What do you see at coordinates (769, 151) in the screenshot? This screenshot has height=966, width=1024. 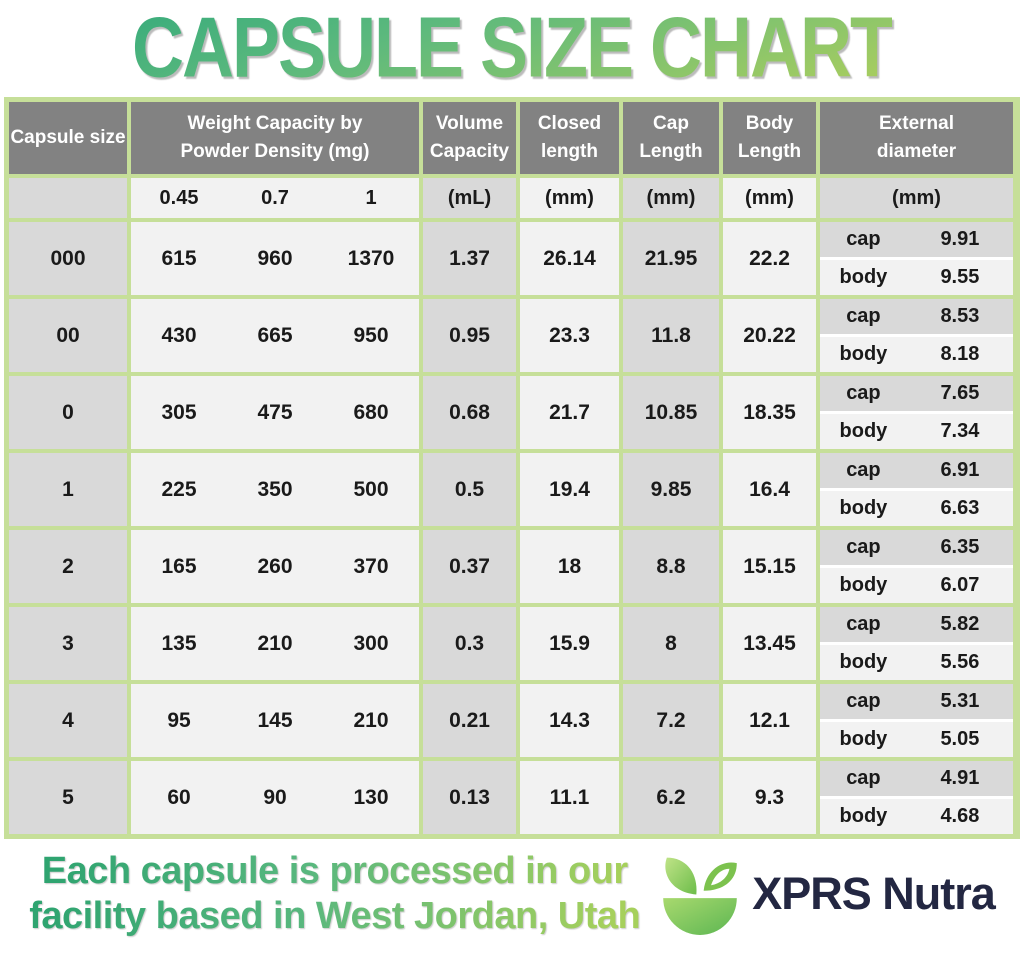 I see `header-line: Length` at bounding box center [769, 151].